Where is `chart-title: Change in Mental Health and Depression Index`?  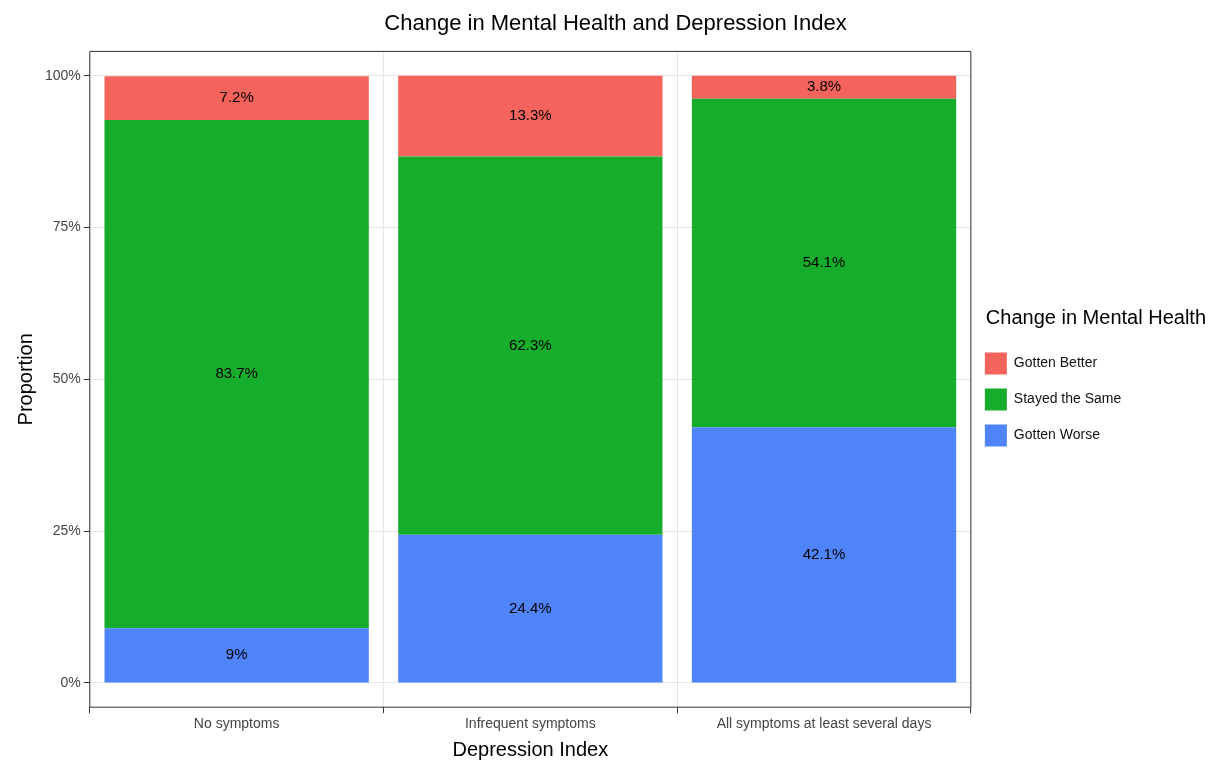 chart-title: Change in Mental Health and Depression Index is located at coordinates (615, 23).